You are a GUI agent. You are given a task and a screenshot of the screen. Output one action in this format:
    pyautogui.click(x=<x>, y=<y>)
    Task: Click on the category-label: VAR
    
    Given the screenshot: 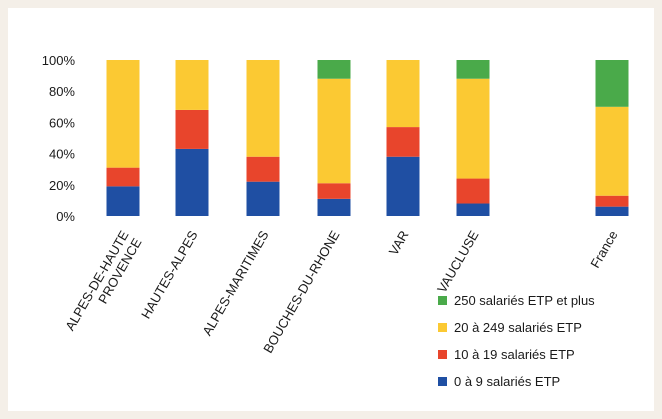 What is the action you would take?
    pyautogui.click(x=399, y=243)
    